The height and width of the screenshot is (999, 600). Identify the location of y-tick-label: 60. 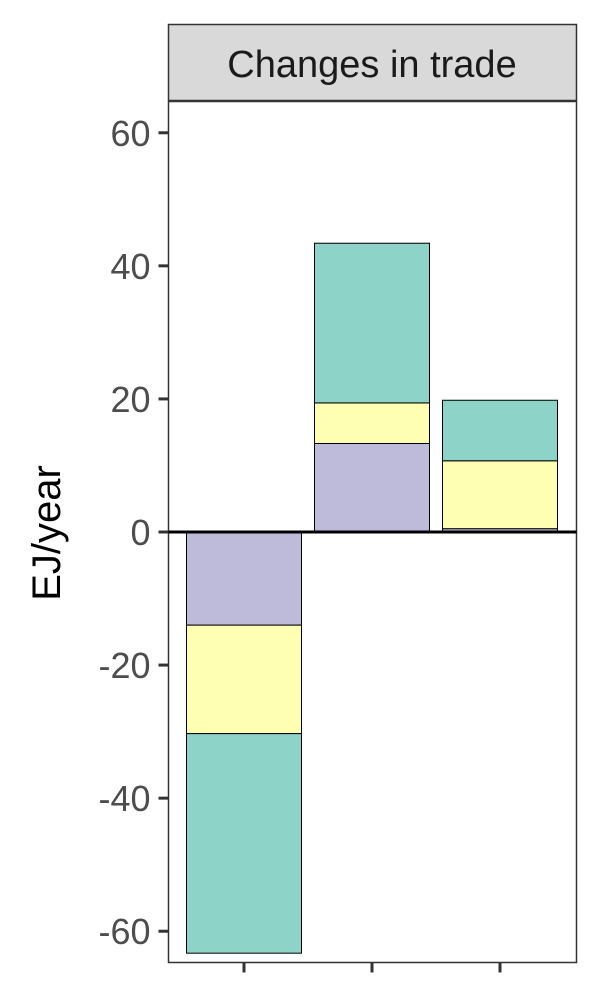
(130, 133).